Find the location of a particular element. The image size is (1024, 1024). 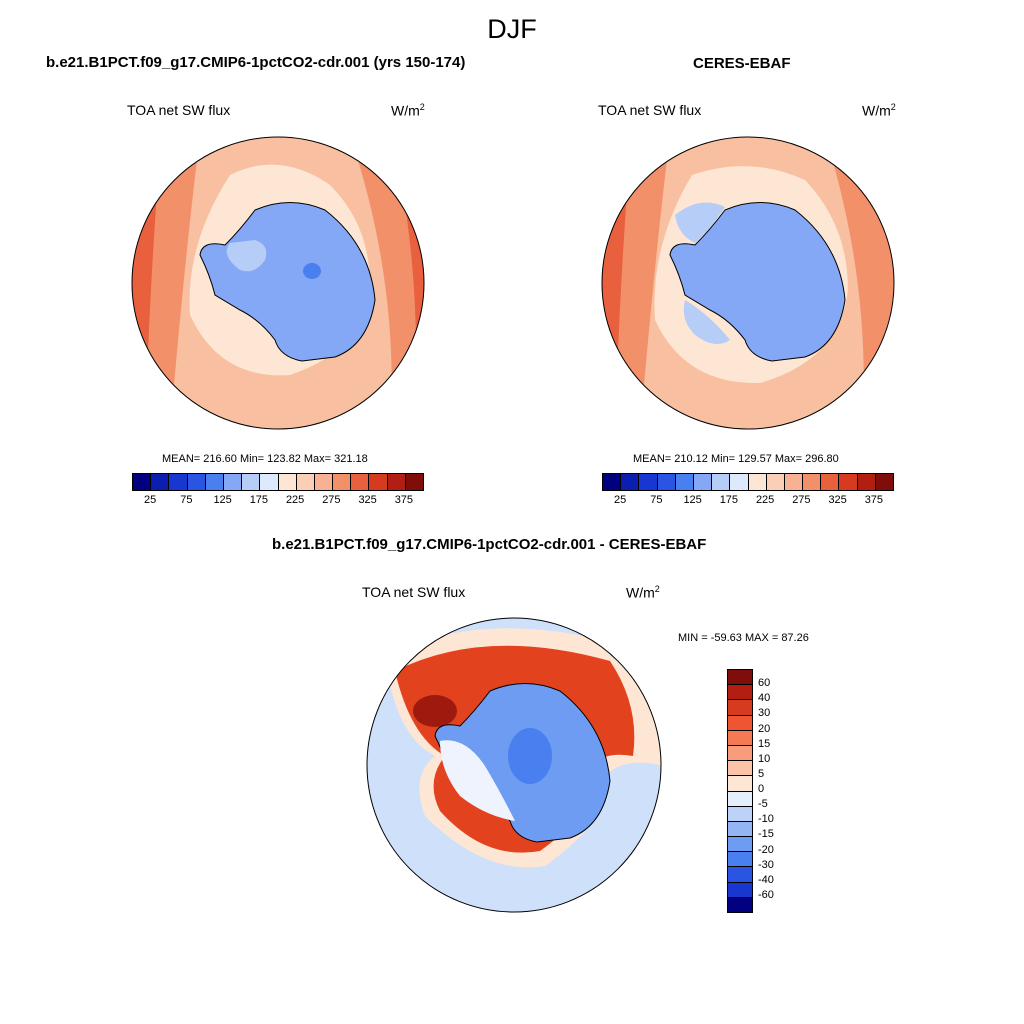

diff-map-border is located at coordinates (514, 765).